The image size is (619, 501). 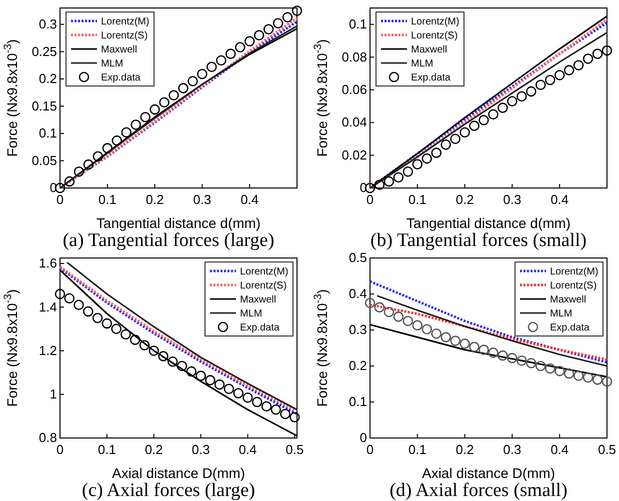 I want to click on x-axis-title: Tangential distance d(mm), so click(x=488, y=223).